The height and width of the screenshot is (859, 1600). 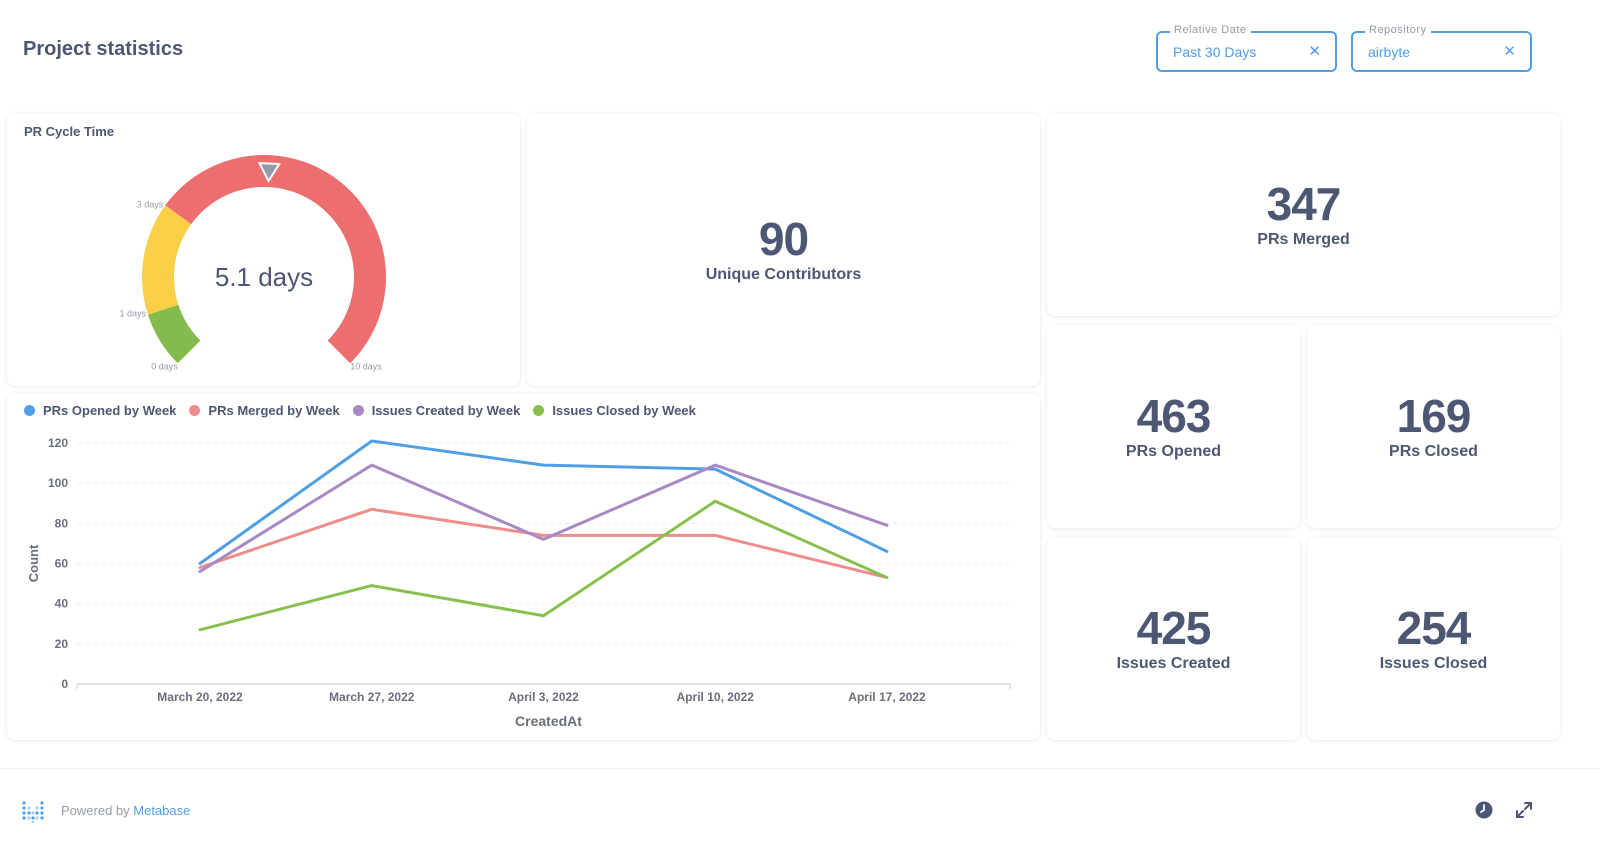 What do you see at coordinates (62, 564) in the screenshot?
I see `y-tick-label: 60` at bounding box center [62, 564].